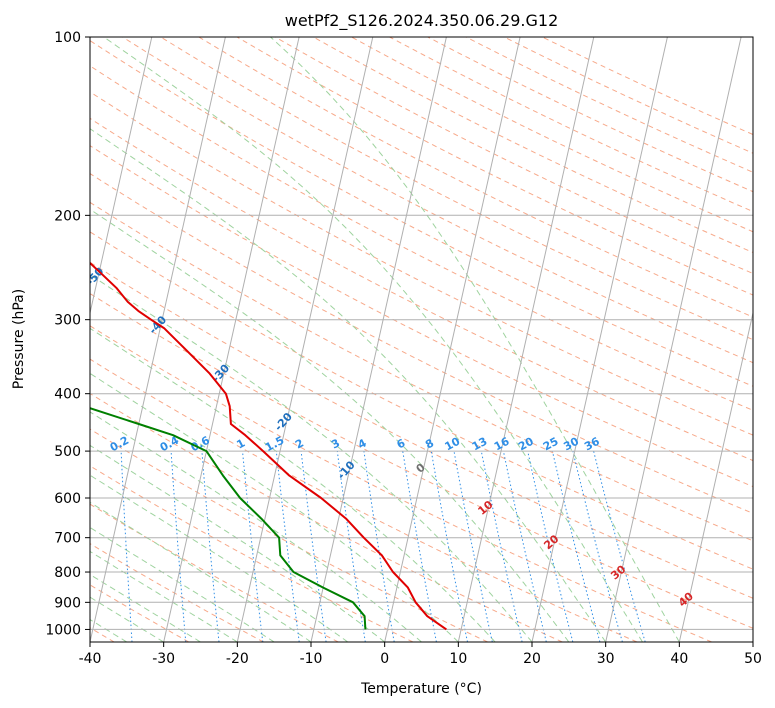  Describe the element at coordinates (67, 395) in the screenshot. I see `y-tick-label: 400` at that location.